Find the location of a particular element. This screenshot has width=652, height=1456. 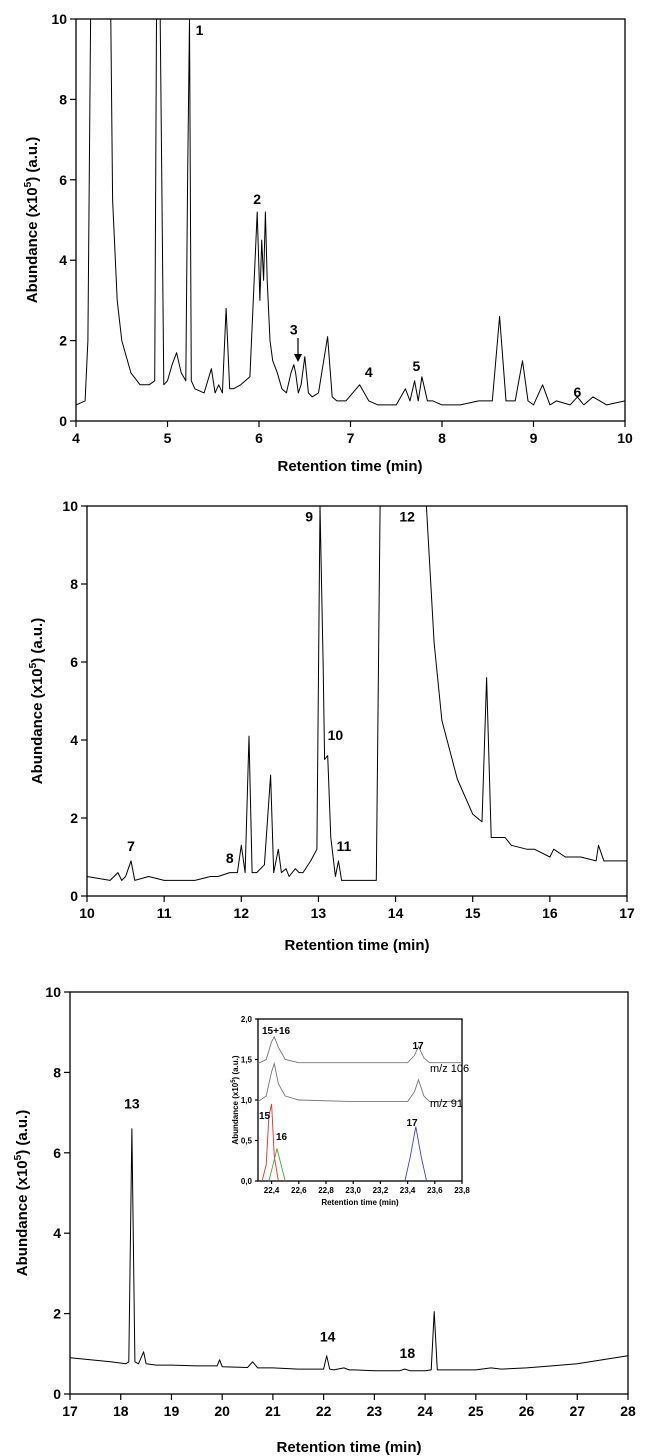

x-tick-label: 23,8 is located at coordinates (462, 1190).